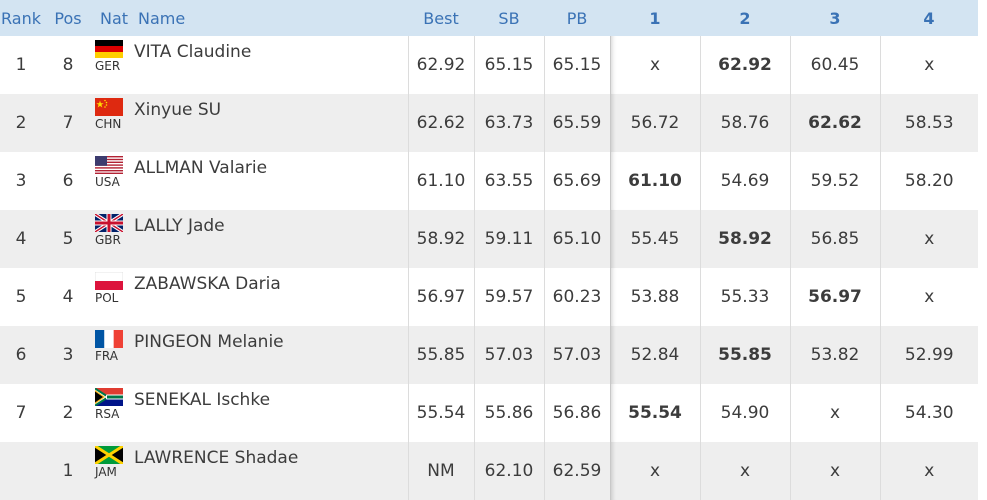  Describe the element at coordinates (440, 413) in the screenshot. I see `best-cell: 55.54` at that location.